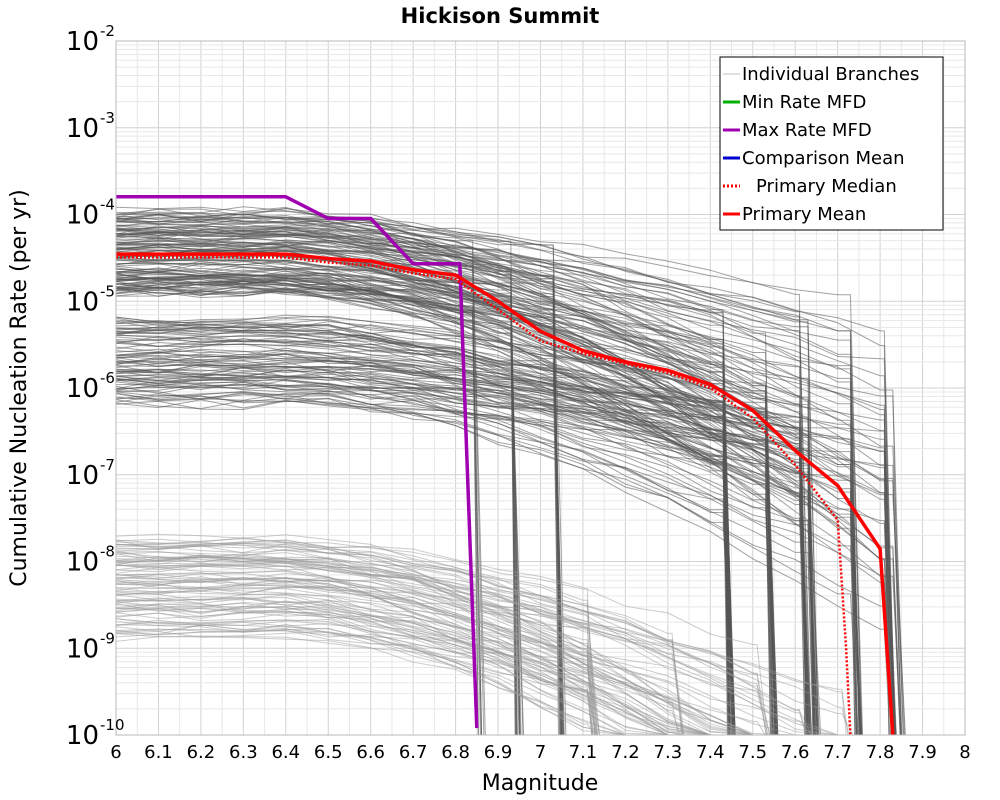 The width and height of the screenshot is (1000, 800). I want to click on y-tick-label: 10 -3, so click(90, 126).